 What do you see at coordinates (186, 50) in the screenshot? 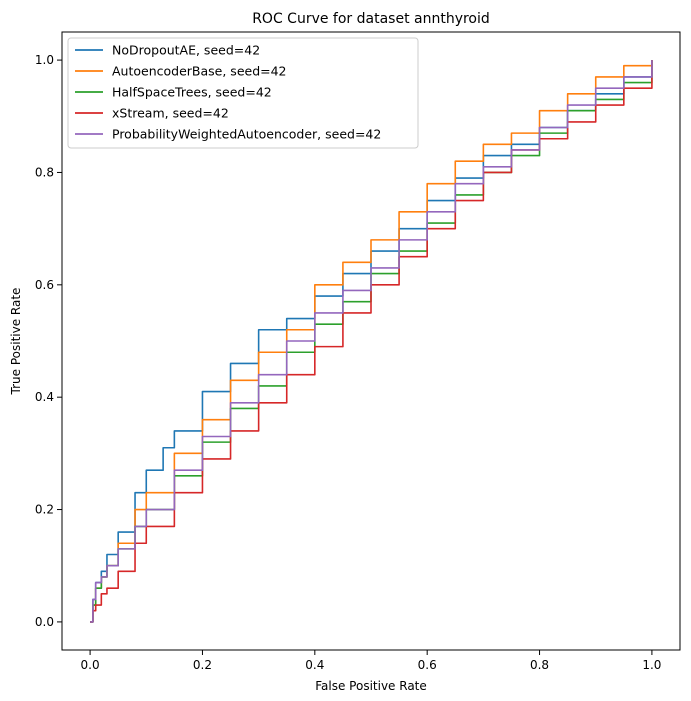
I see `legend-label-0: NoDropoutAE, seed=42` at bounding box center [186, 50].